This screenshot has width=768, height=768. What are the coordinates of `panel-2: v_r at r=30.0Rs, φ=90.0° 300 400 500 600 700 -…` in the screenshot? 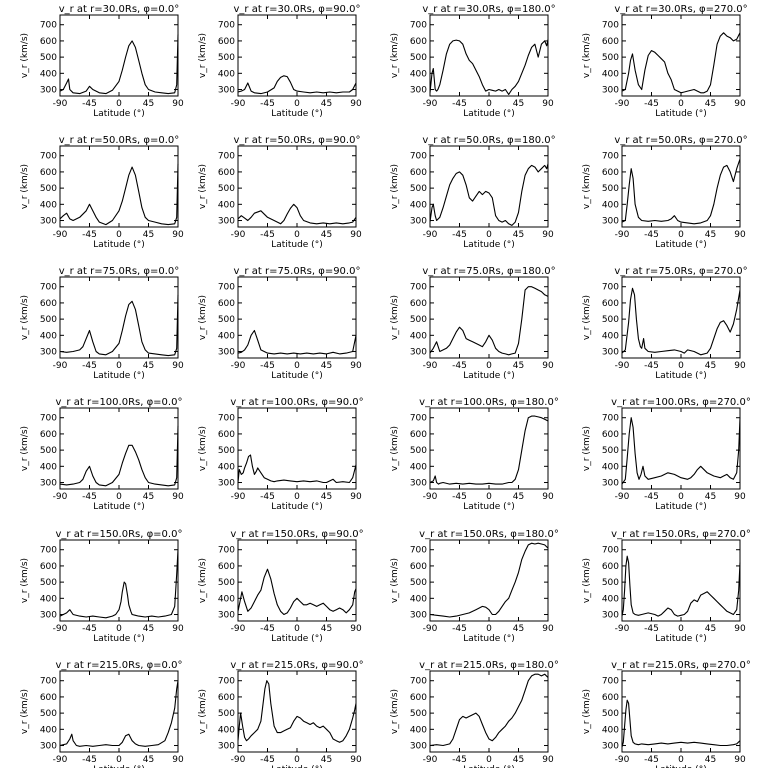 It's located at (280, 61).